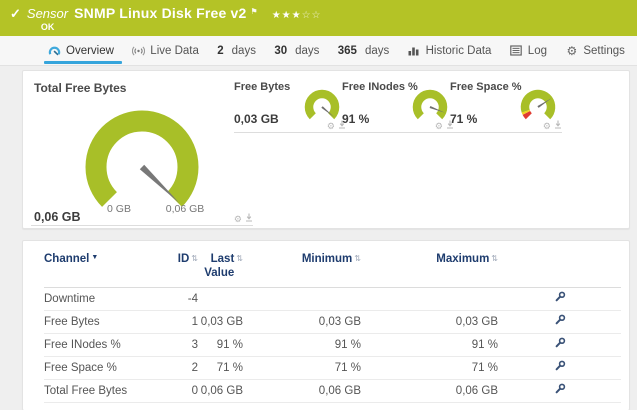 The width and height of the screenshot is (637, 410). What do you see at coordinates (221, 390) in the screenshot?
I see `channel-last-value: 0,06 GB` at bounding box center [221, 390].